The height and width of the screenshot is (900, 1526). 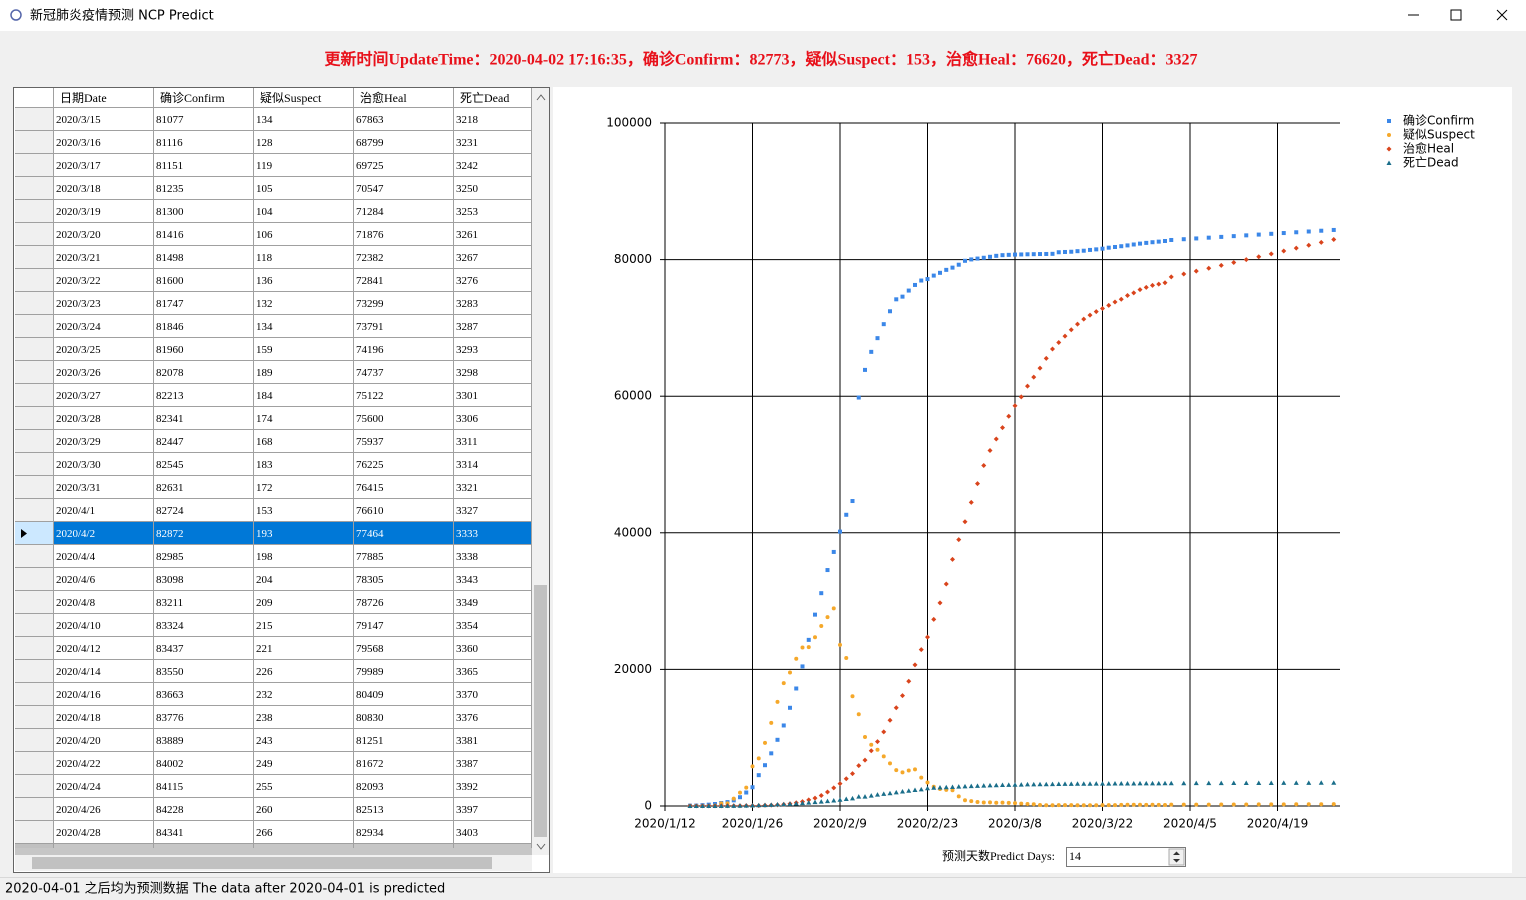 What do you see at coordinates (467, 603) in the screenshot?
I see `cell: 3349` at bounding box center [467, 603].